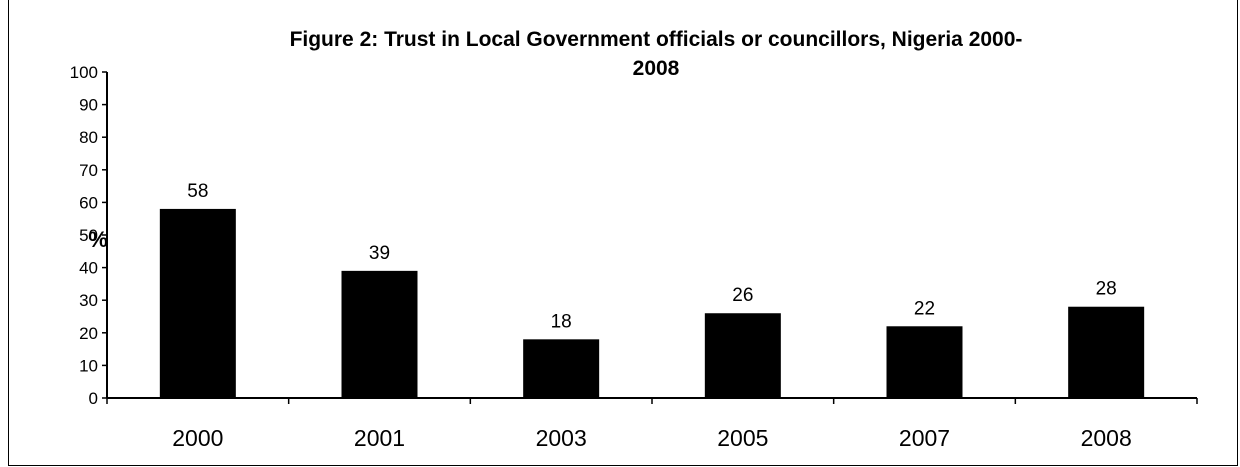 This screenshot has width=1240, height=467. What do you see at coordinates (84, 72) in the screenshot?
I see `y-tick-label: 100` at bounding box center [84, 72].